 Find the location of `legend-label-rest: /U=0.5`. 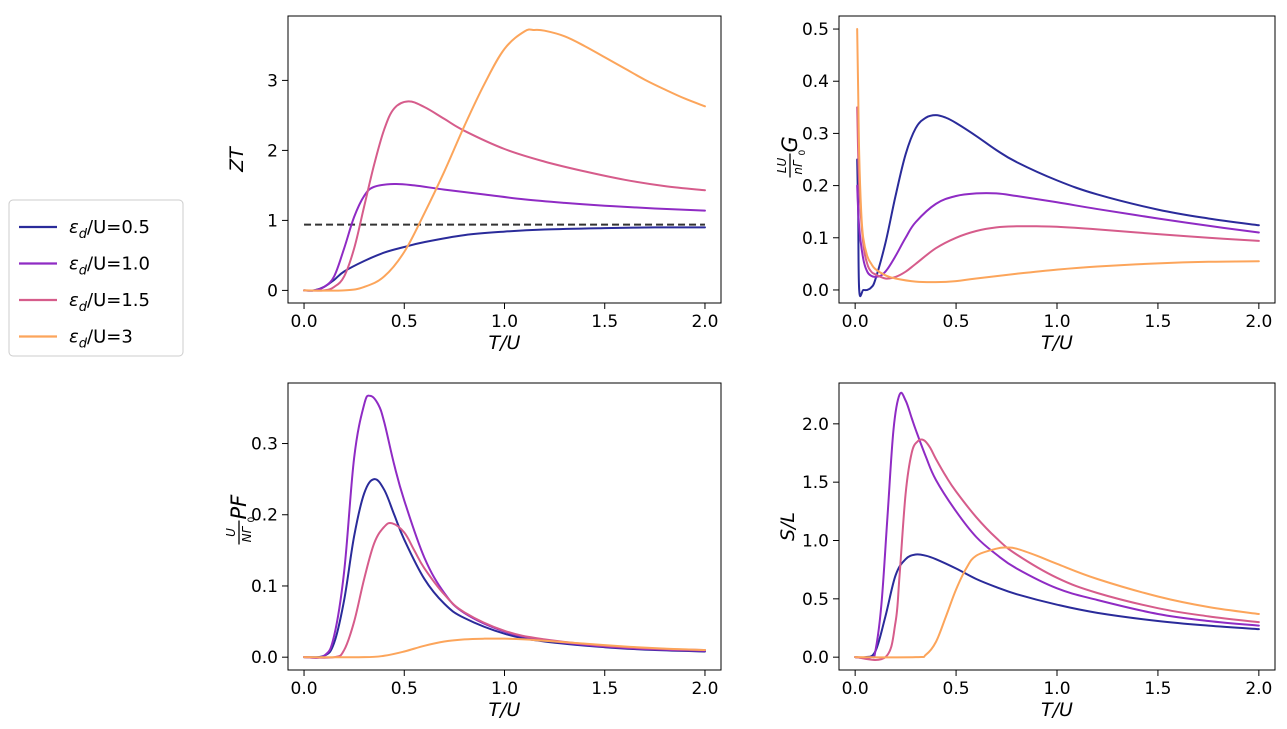

legend-label-rest: /U=0.5 is located at coordinates (118, 227).